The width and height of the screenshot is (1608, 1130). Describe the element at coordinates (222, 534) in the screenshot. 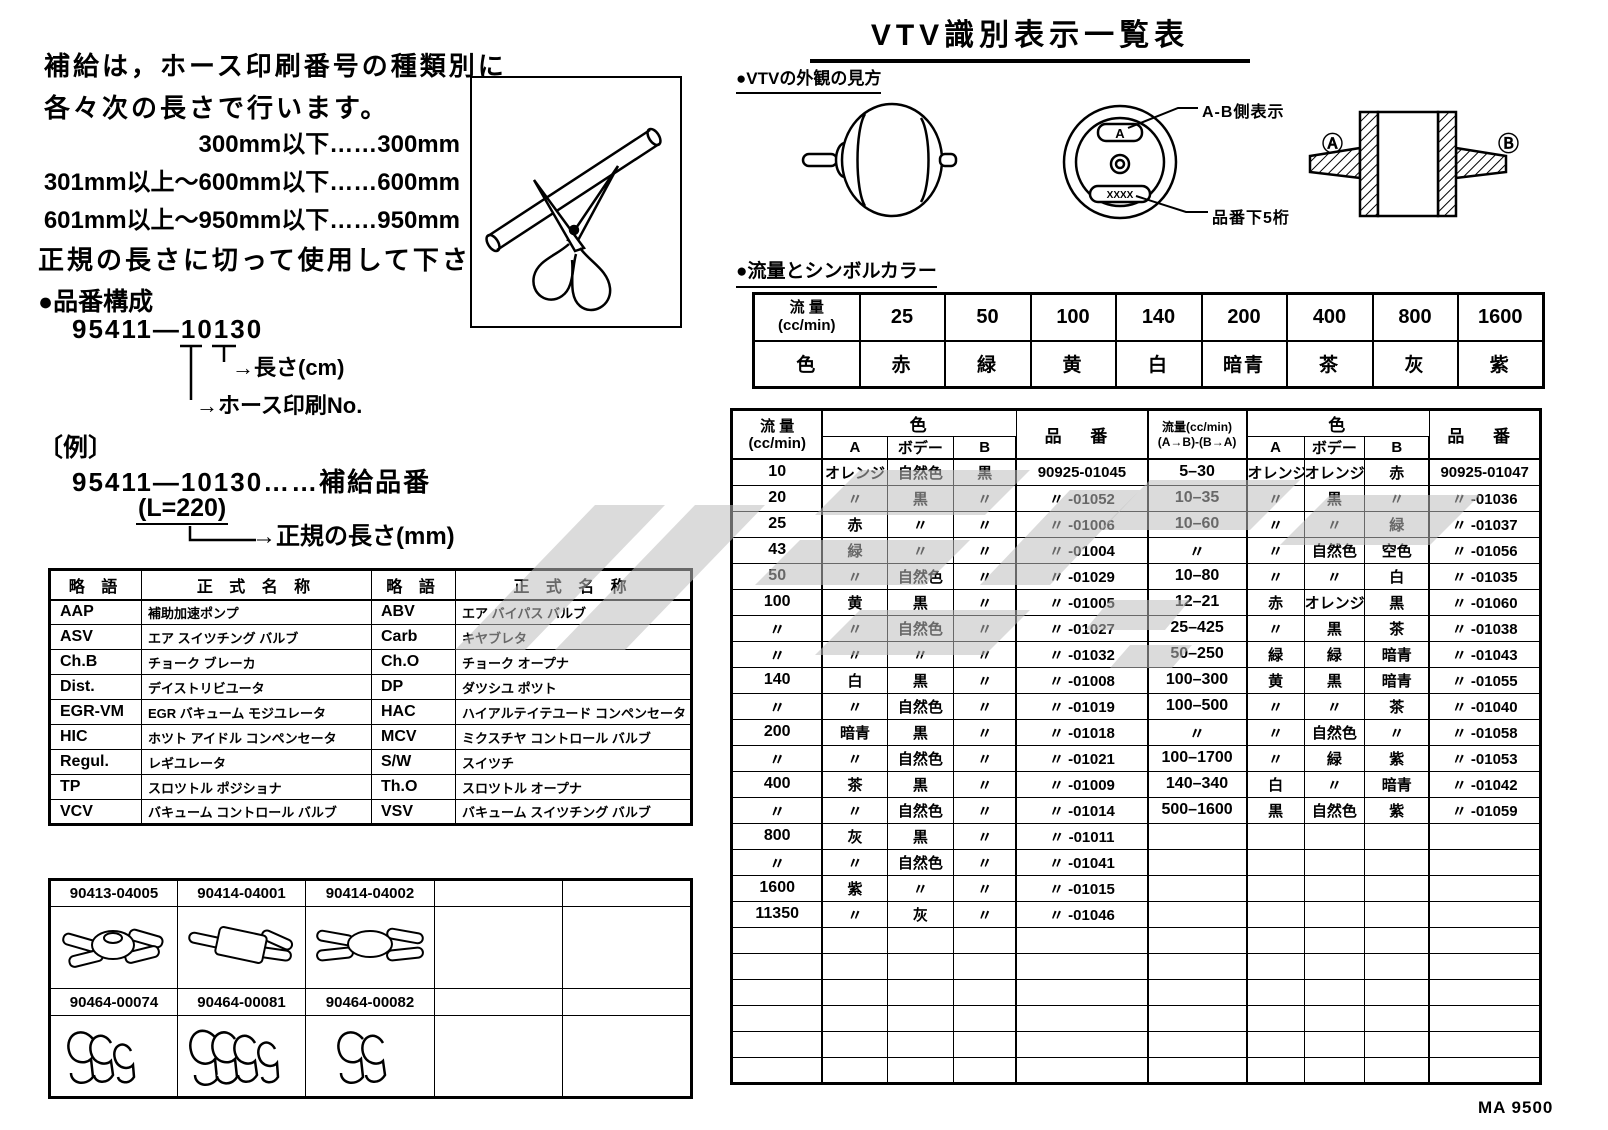

I see `example-arrow-line` at that location.